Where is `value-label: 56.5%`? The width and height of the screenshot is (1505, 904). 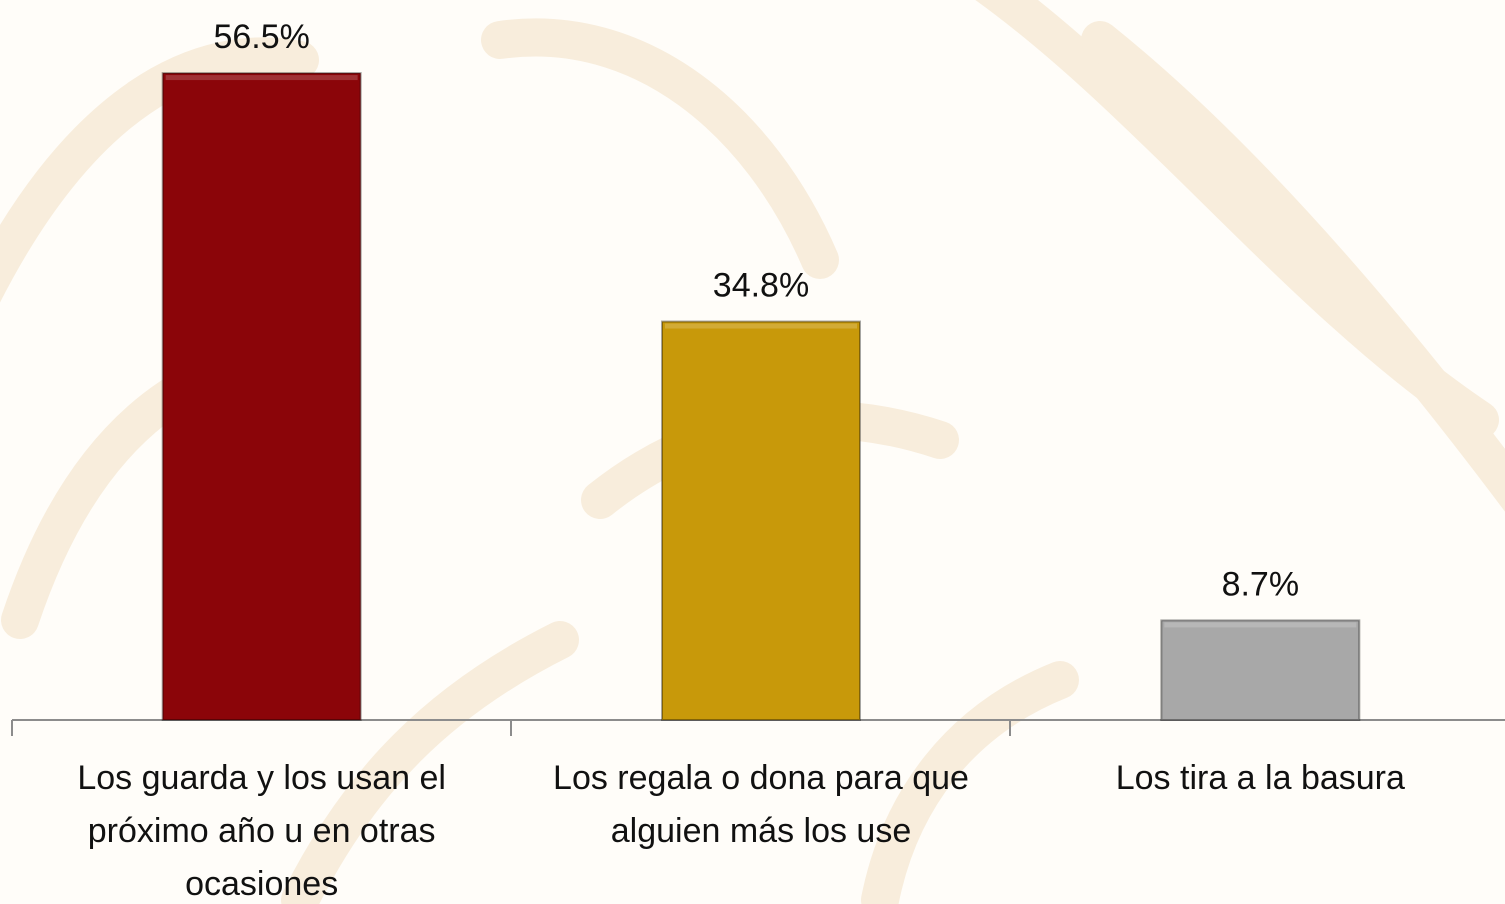 value-label: 56.5% is located at coordinates (261, 37).